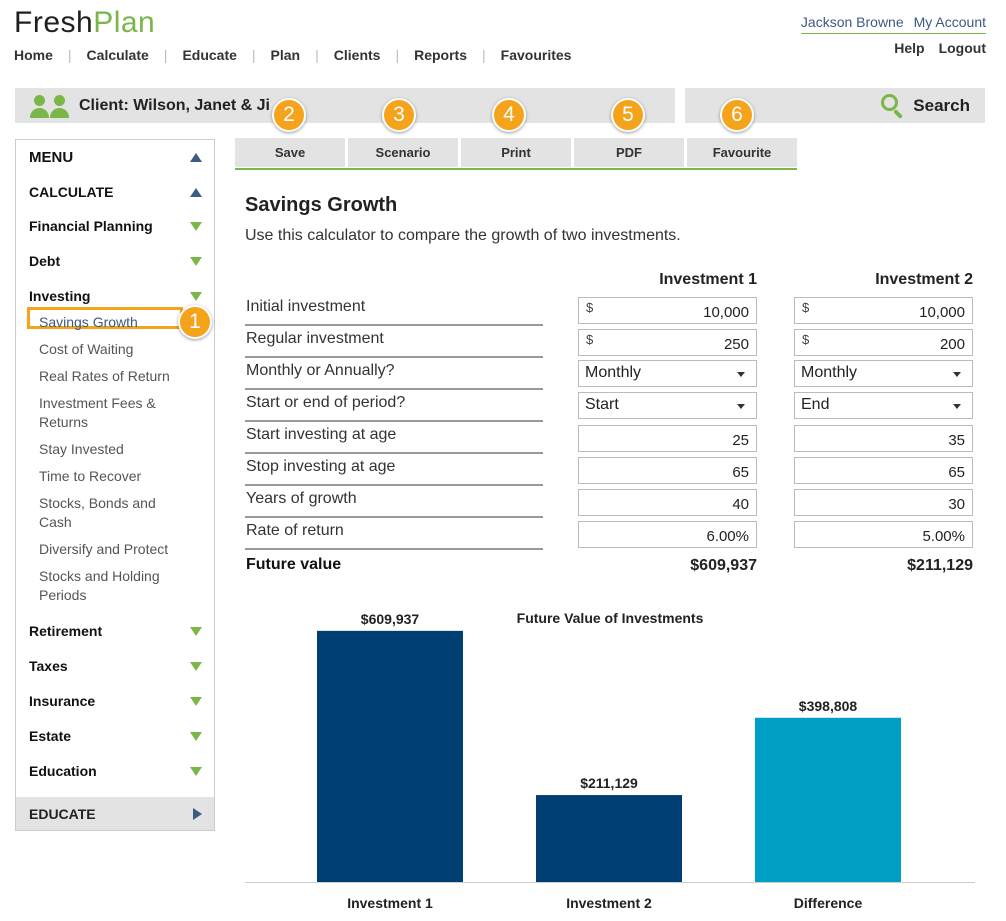 Image resolution: width=1006 pixels, height=921 pixels. I want to click on sidebar-subitem-diversify-and-protect: Diversify and Protect, so click(104, 549).